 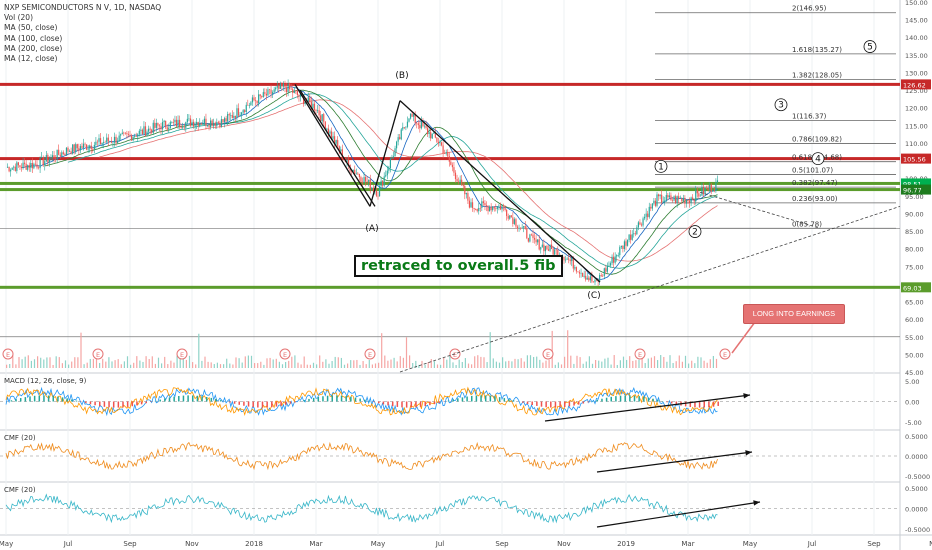 I want to click on indicator-line, so click(x=361, y=401).